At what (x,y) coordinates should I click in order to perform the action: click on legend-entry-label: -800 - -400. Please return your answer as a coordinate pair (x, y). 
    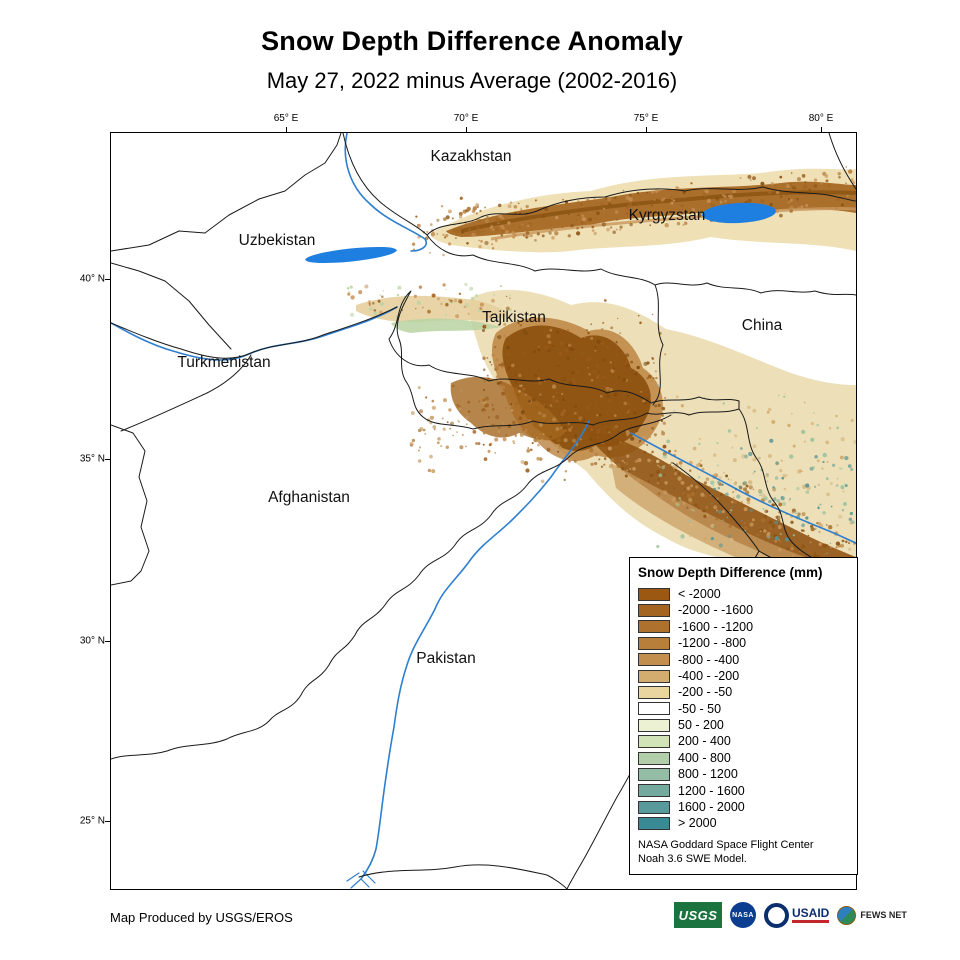
    Looking at the image, I should click on (709, 659).